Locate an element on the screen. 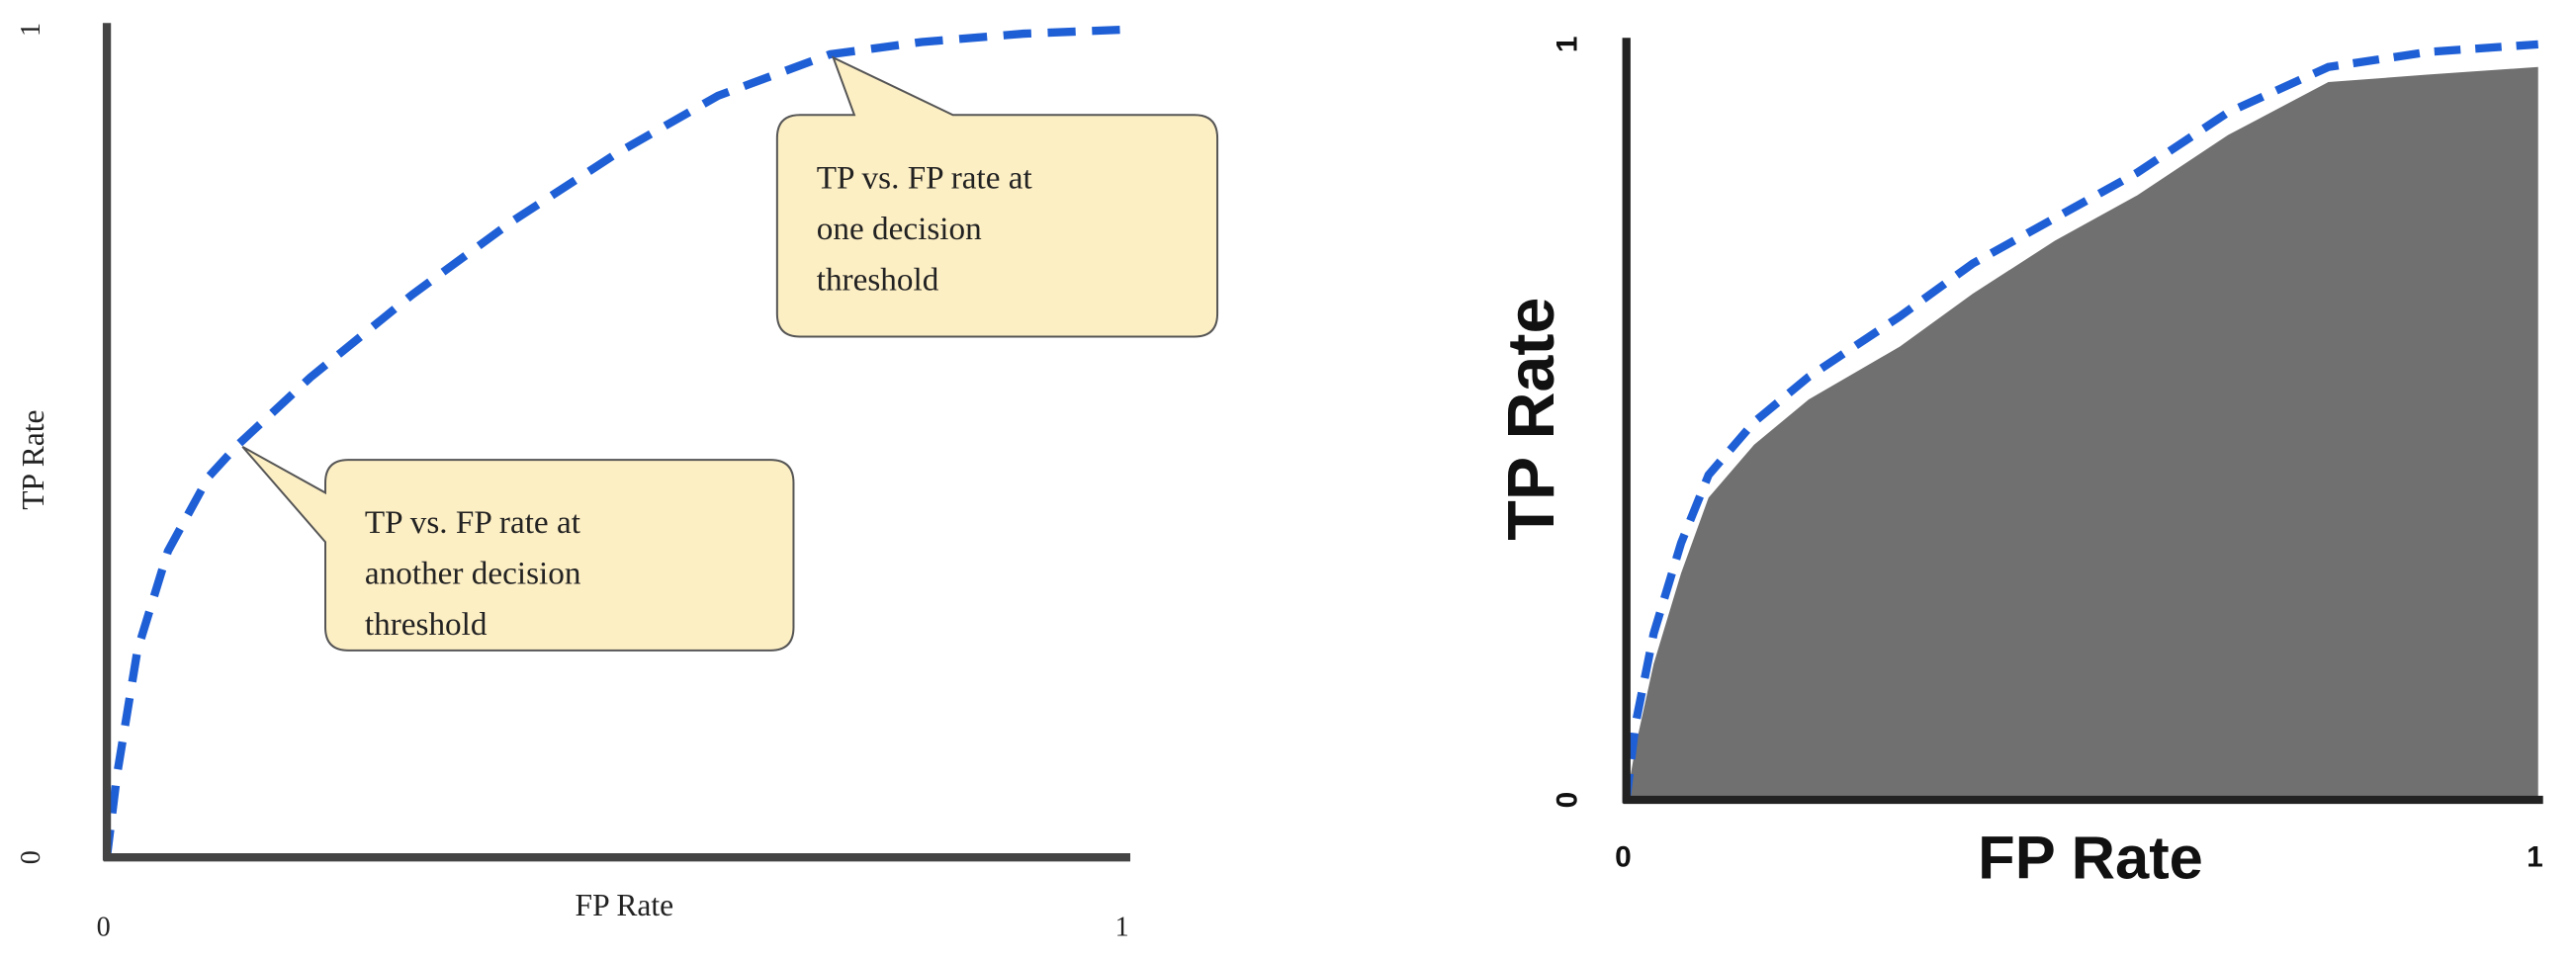 The width and height of the screenshot is (2576, 960). callout-text: one decision is located at coordinates (899, 229).